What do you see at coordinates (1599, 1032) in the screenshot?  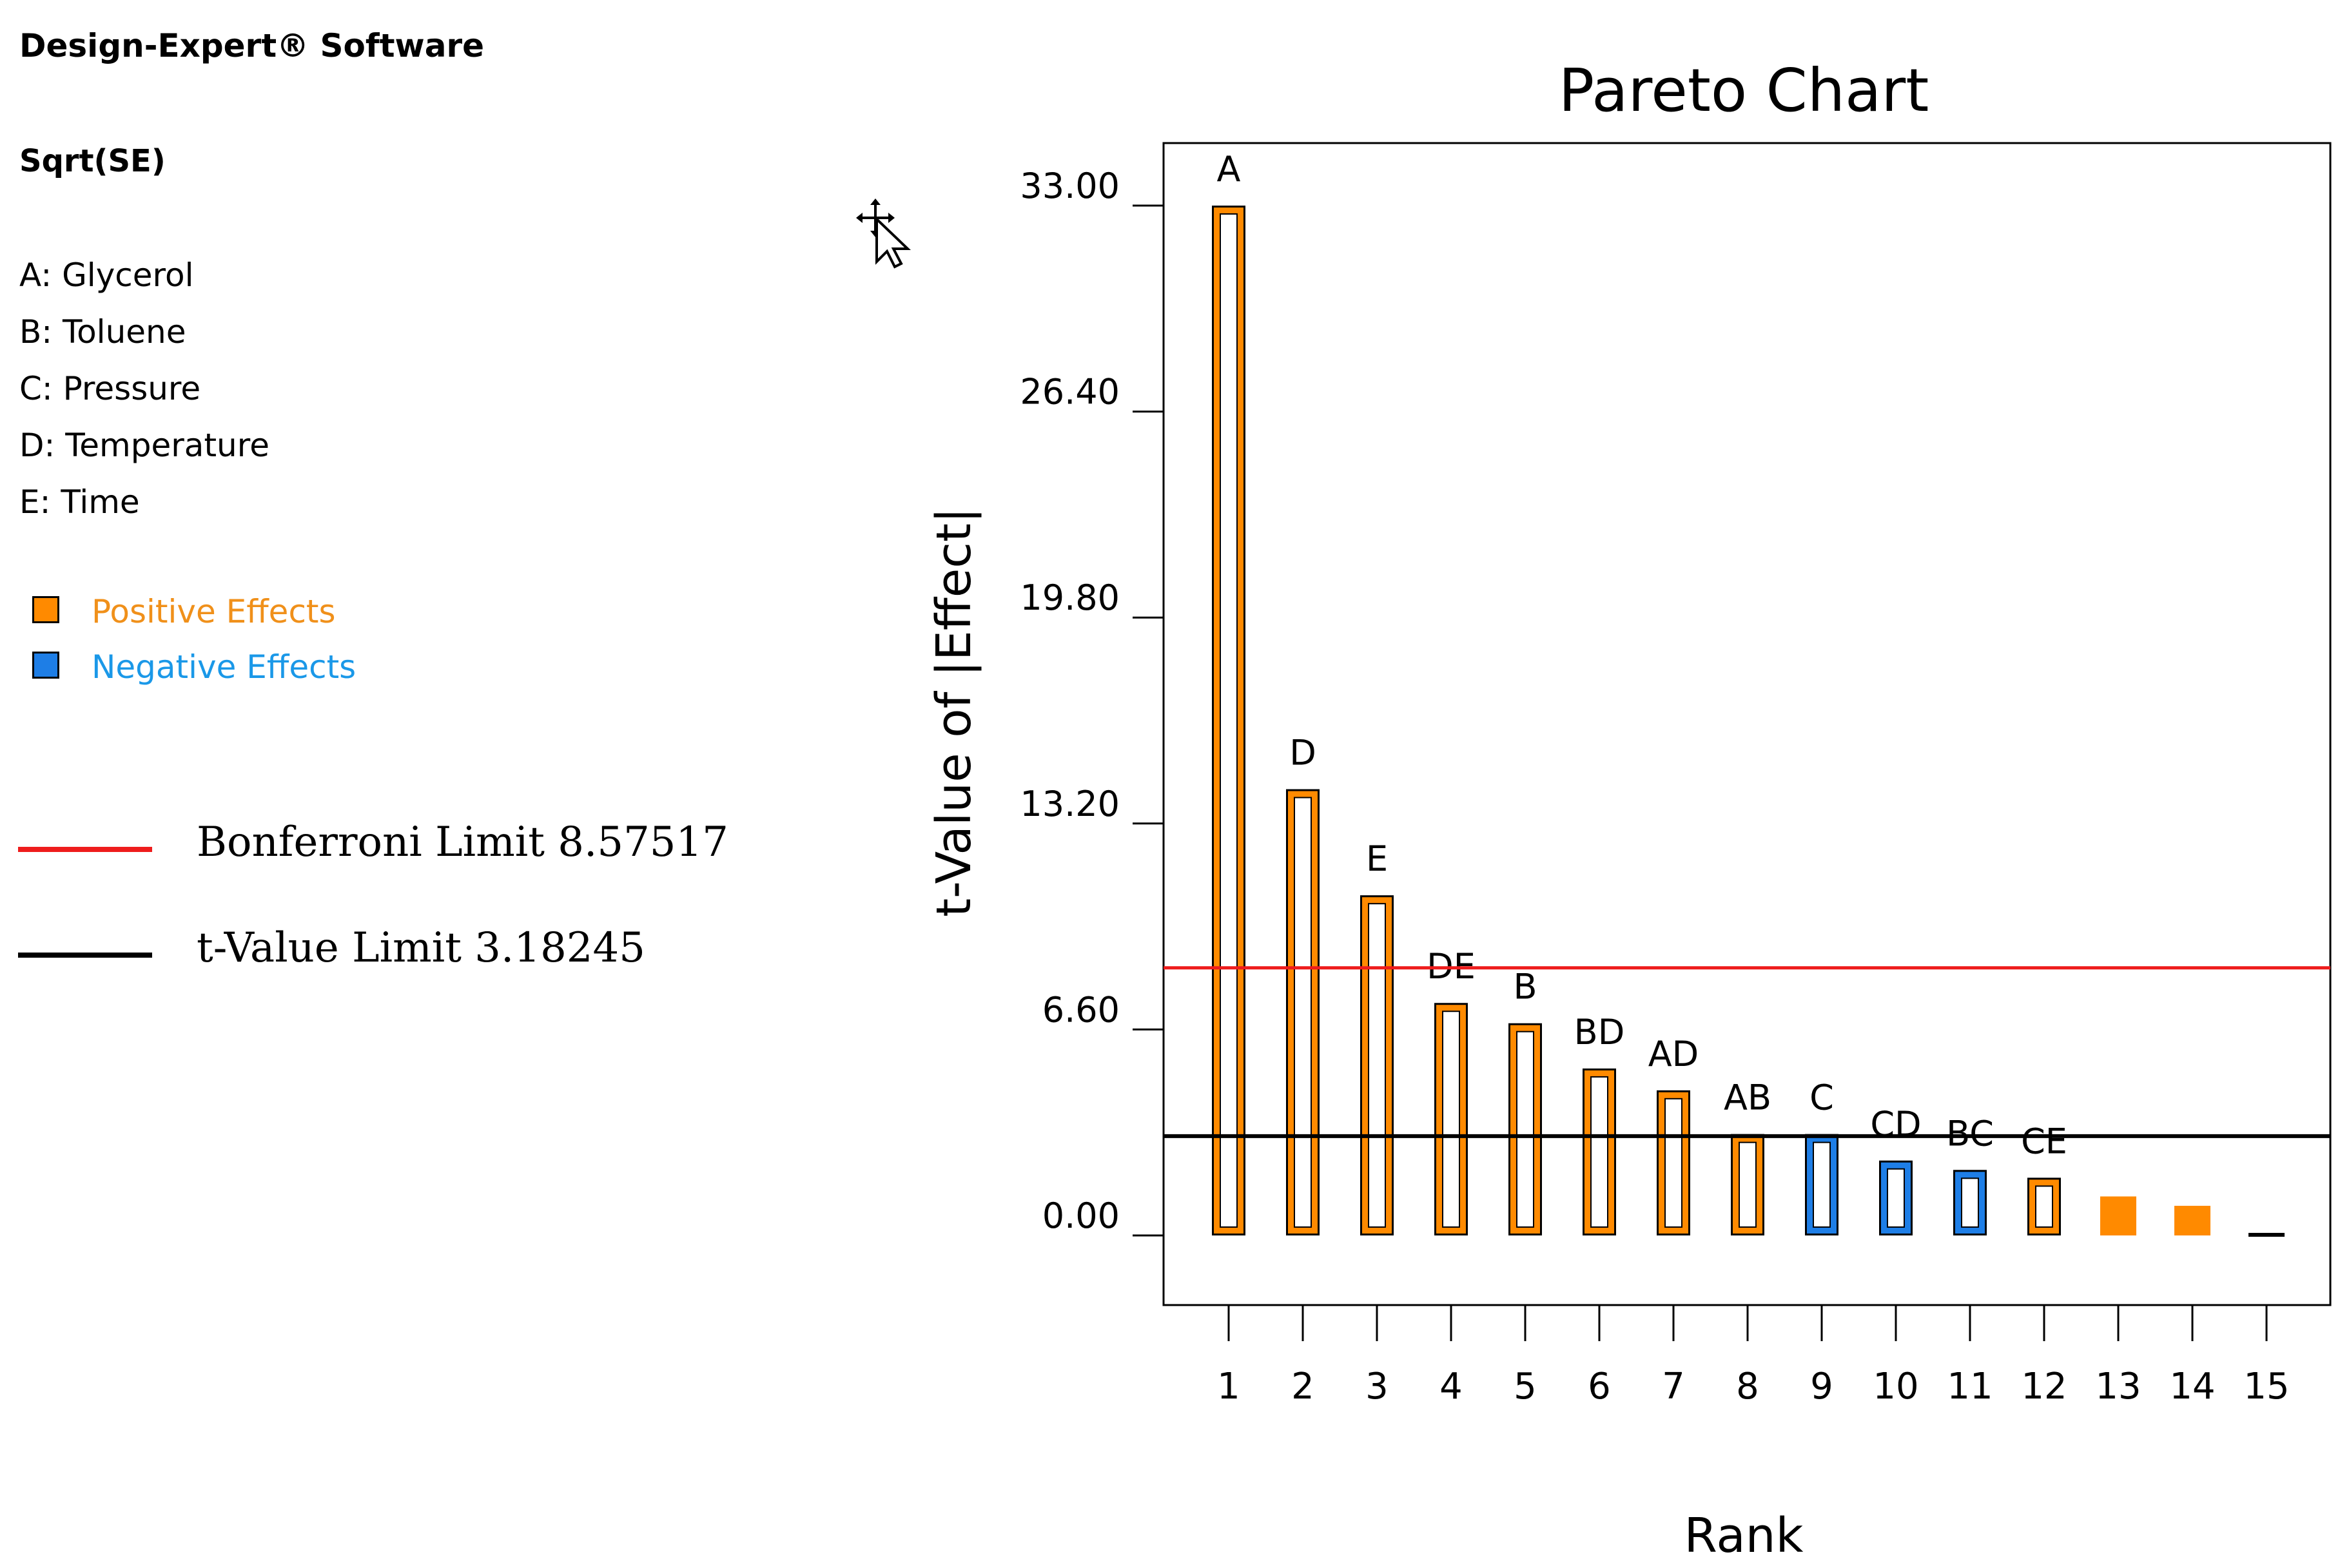 I see `bar-label: BD` at bounding box center [1599, 1032].